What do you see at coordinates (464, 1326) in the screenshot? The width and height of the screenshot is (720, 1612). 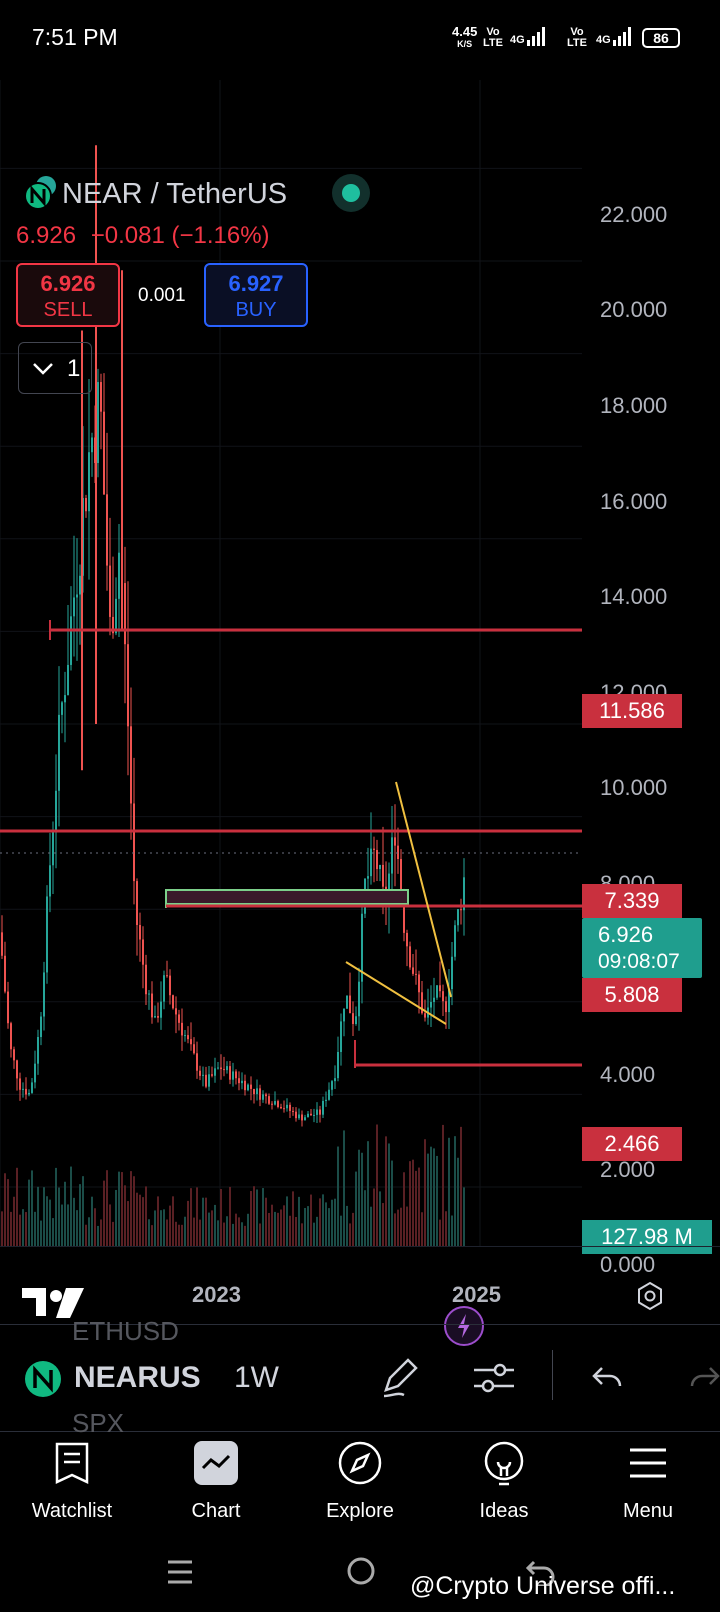 I see `lightning-icon` at bounding box center [464, 1326].